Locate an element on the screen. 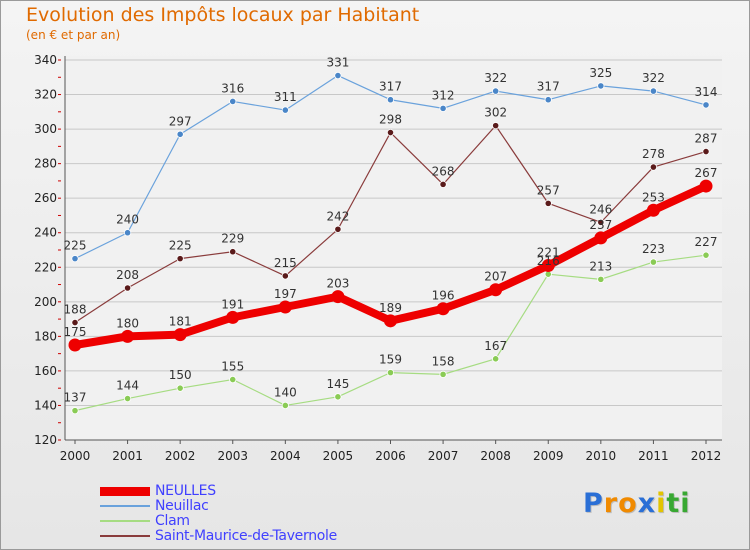  data-label: 253 is located at coordinates (653, 197).